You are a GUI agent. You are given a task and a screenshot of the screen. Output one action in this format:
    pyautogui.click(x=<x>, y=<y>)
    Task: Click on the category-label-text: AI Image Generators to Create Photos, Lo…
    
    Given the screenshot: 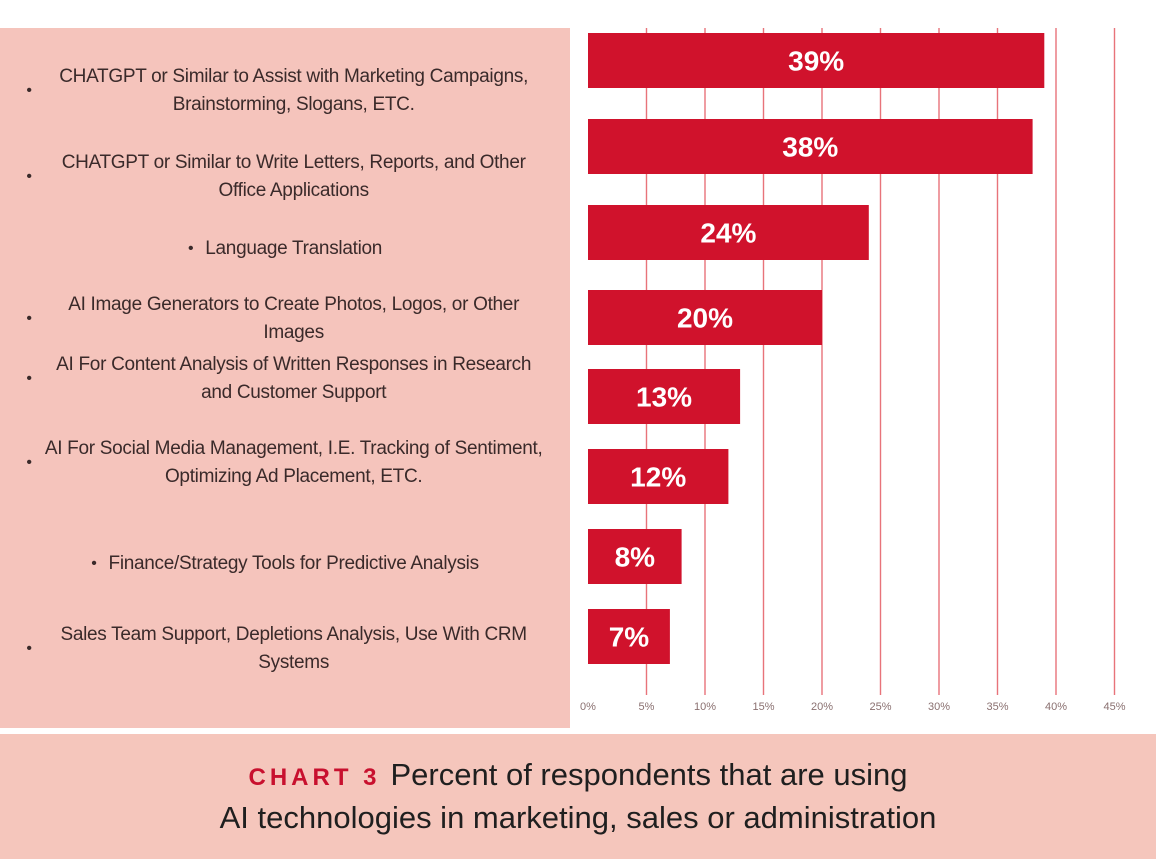 What is the action you would take?
    pyautogui.click(x=294, y=318)
    